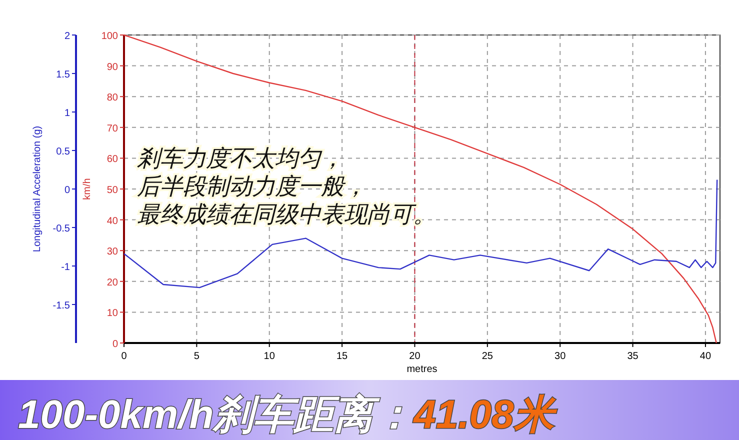  Describe the element at coordinates (488, 356) in the screenshot. I see `x-tick-label: 25` at that location.